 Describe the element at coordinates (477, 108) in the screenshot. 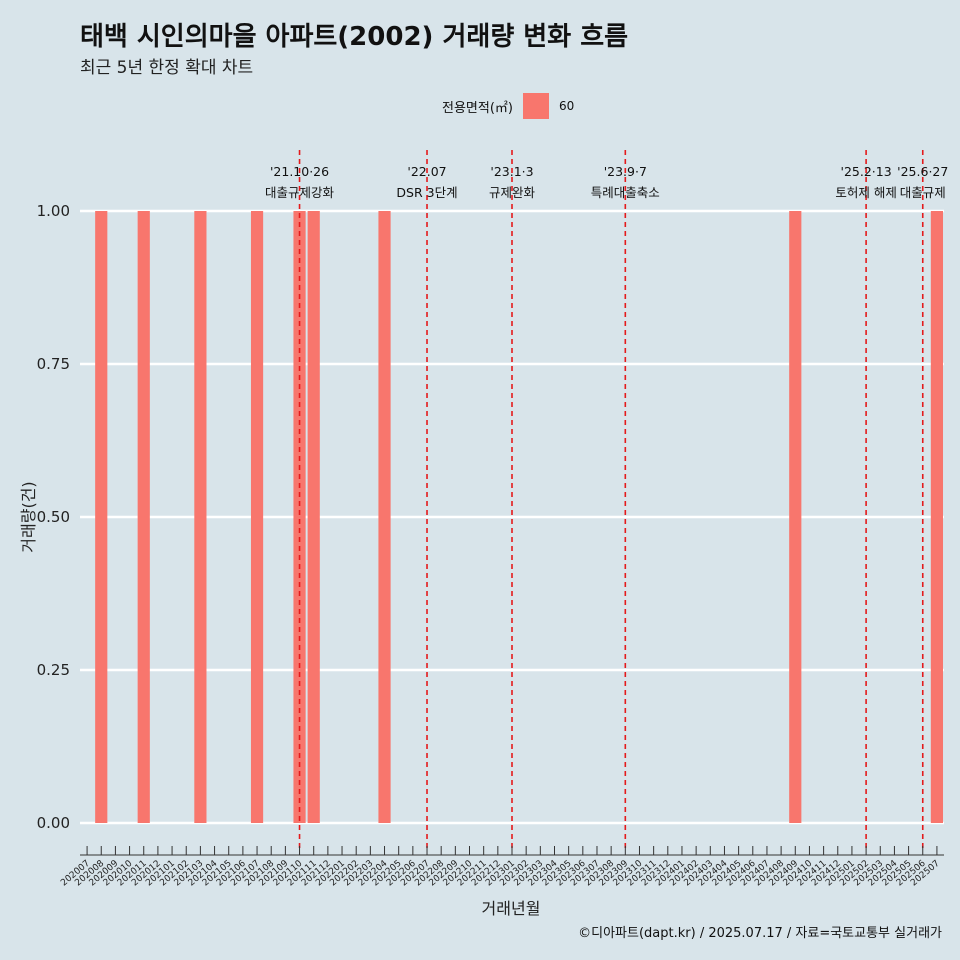

I see `legend-title: 전용면적(㎡)` at that location.